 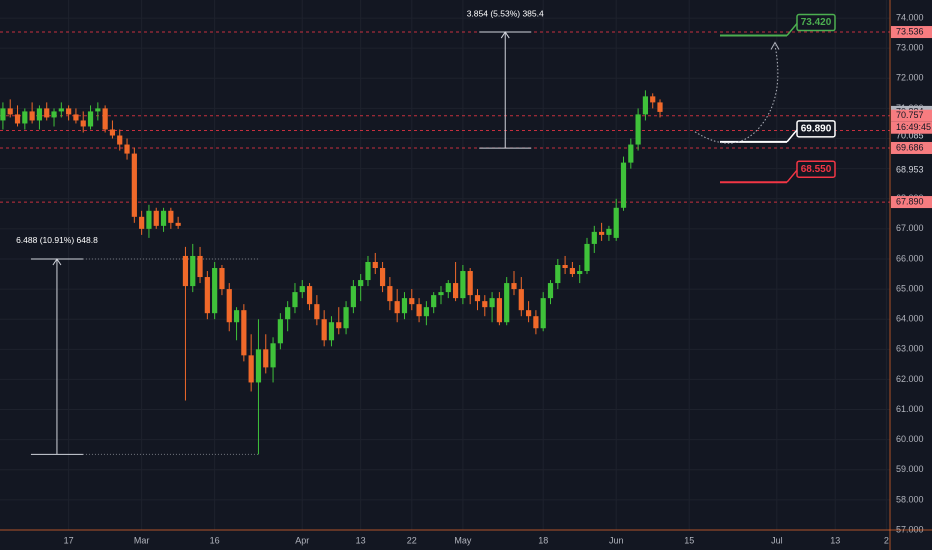 What do you see at coordinates (910, 31) in the screenshot?
I see `price-label: 73.536` at bounding box center [910, 31].